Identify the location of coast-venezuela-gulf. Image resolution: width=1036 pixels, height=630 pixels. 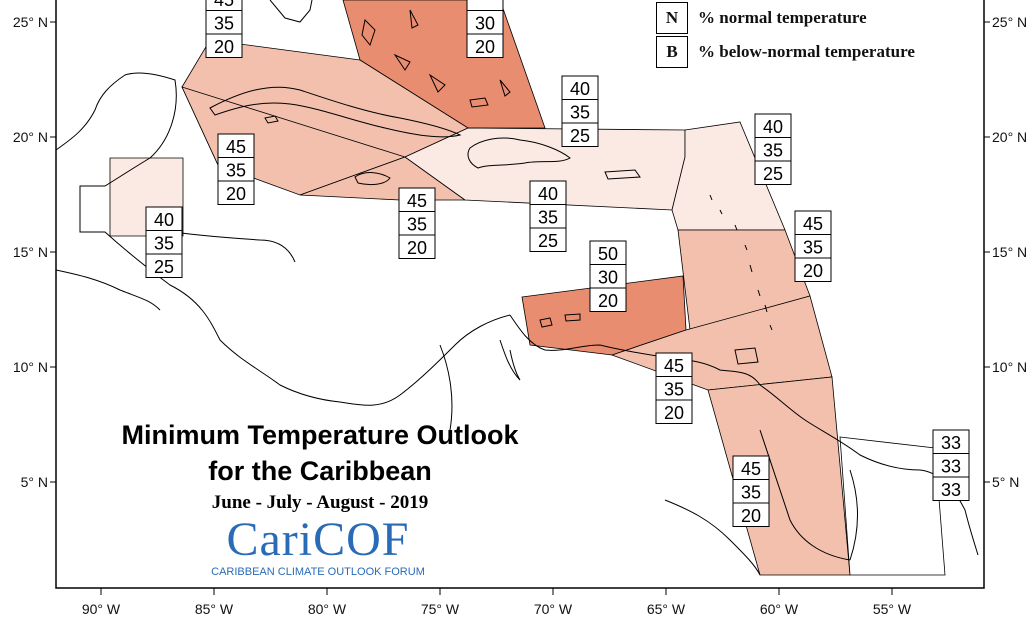
(510, 360).